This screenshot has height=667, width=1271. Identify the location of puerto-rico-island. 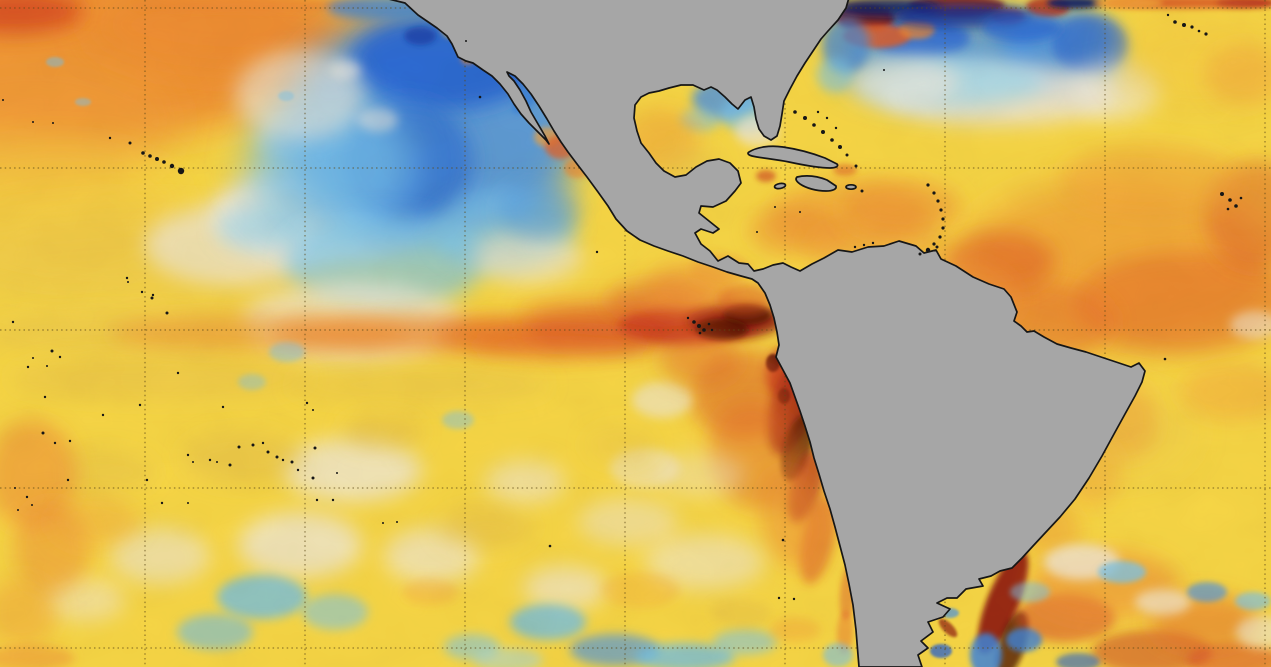
(851, 187).